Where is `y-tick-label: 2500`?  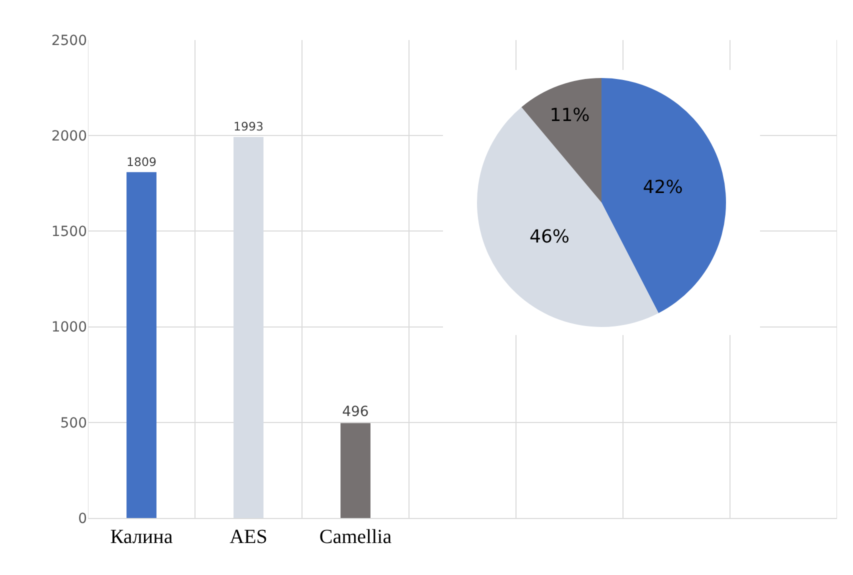 y-tick-label: 2500 is located at coordinates (69, 40).